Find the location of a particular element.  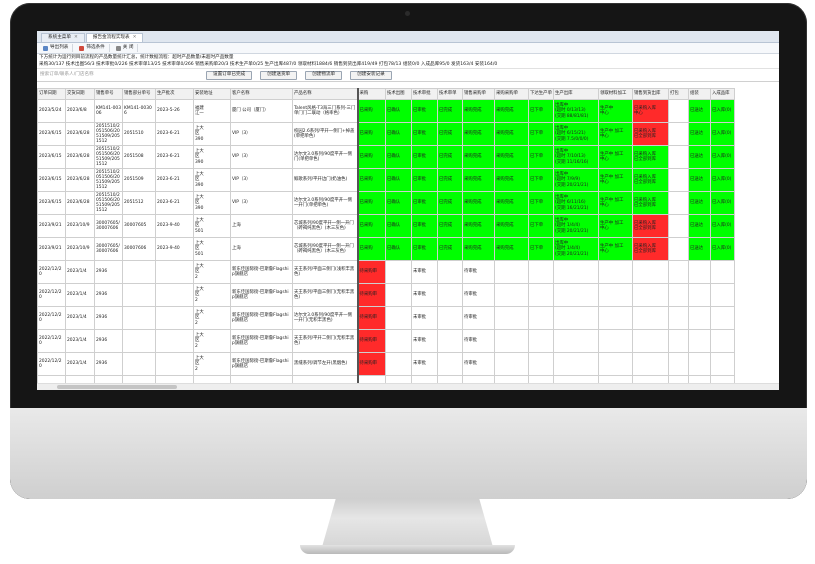

action-button-3: 创建安装记录 is located at coordinates (371, 75).